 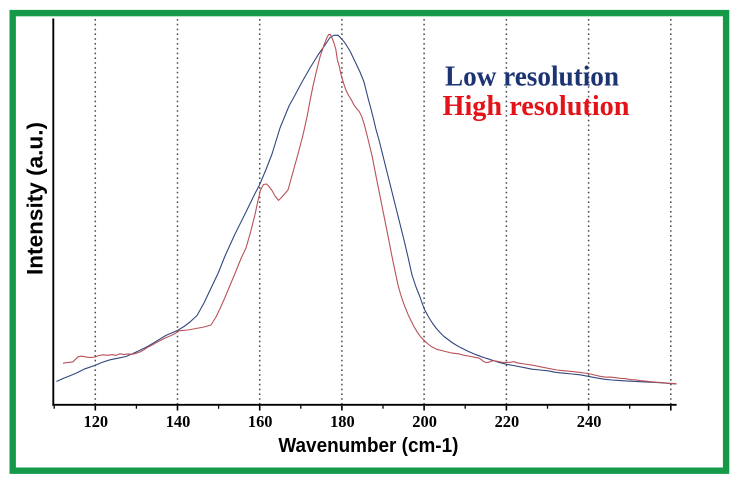 What do you see at coordinates (507, 421) in the screenshot?
I see `svg-text: 220` at bounding box center [507, 421].